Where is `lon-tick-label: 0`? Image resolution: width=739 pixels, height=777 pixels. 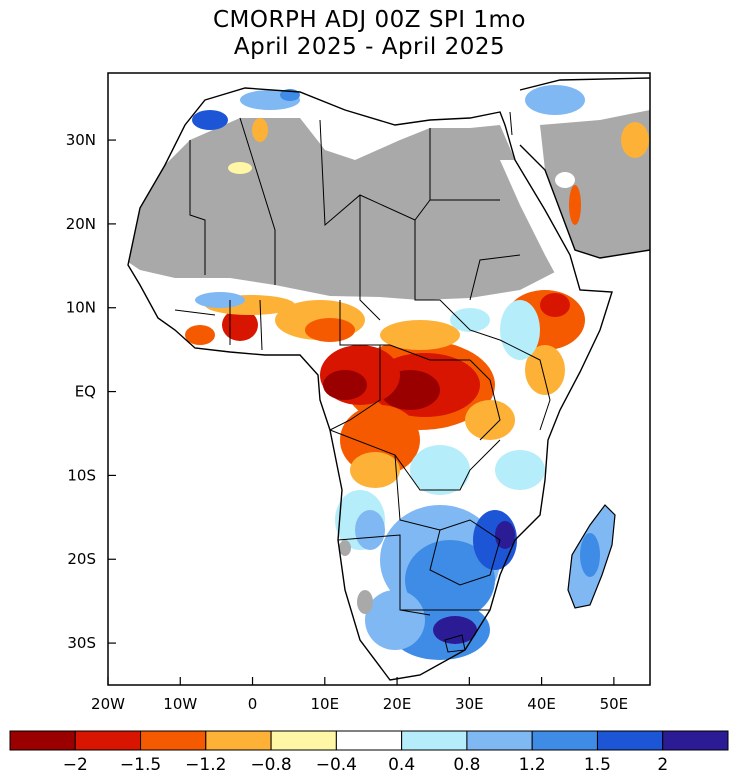
lon-tick-label: 0 is located at coordinates (253, 704).